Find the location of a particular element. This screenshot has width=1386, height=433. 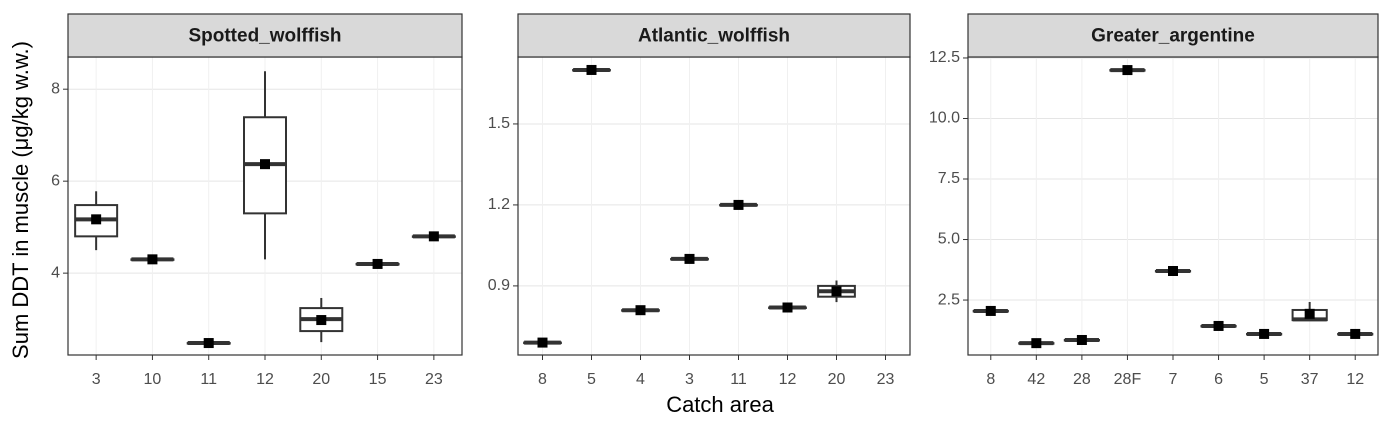

x-tick-label: 6 is located at coordinates (1218, 379).